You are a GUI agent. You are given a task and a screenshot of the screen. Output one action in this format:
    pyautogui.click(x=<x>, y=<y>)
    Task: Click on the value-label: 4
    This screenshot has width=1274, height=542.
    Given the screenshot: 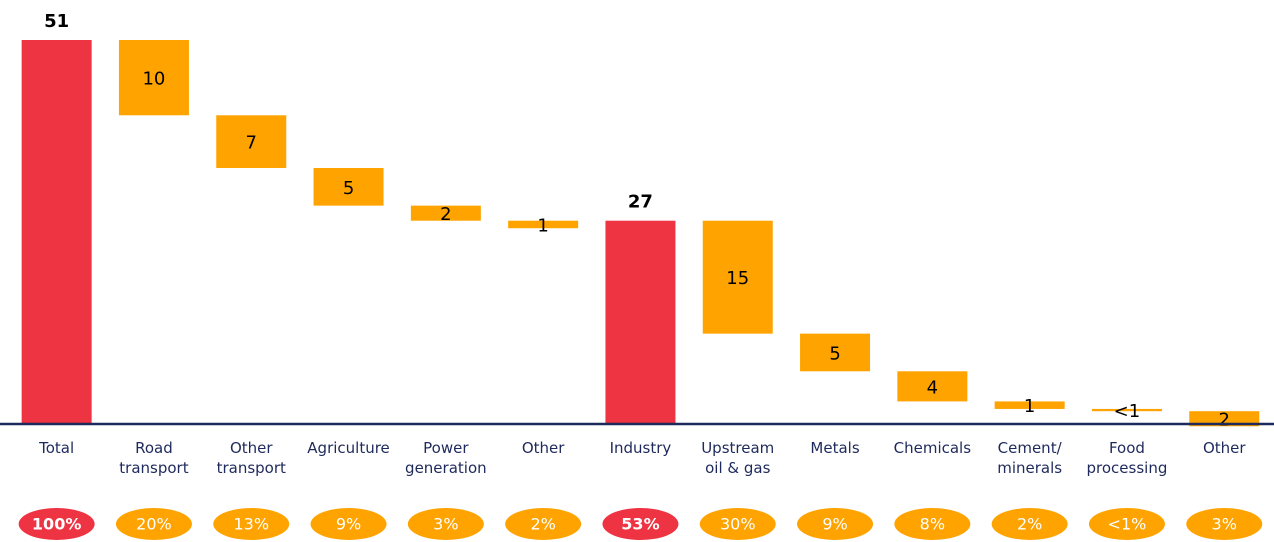 What is the action you would take?
    pyautogui.click(x=932, y=387)
    